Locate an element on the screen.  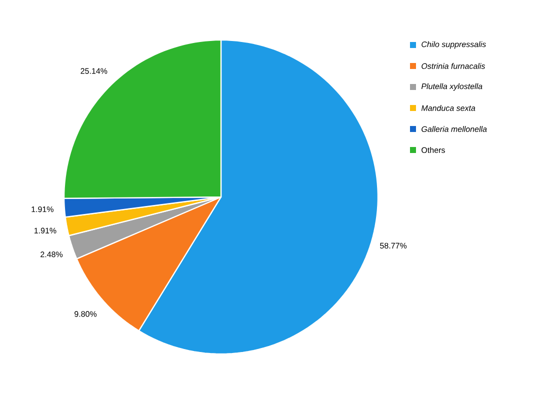
data-label: 9.80% is located at coordinates (85, 314).